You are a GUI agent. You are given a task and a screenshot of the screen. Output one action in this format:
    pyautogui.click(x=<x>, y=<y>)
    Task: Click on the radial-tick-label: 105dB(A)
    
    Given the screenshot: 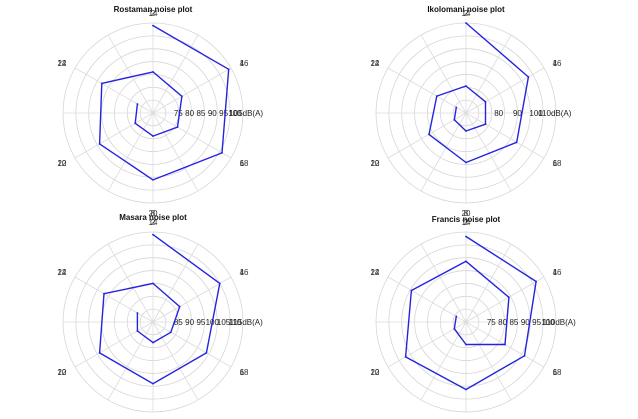 What is the action you would take?
    pyautogui.click(x=246, y=113)
    